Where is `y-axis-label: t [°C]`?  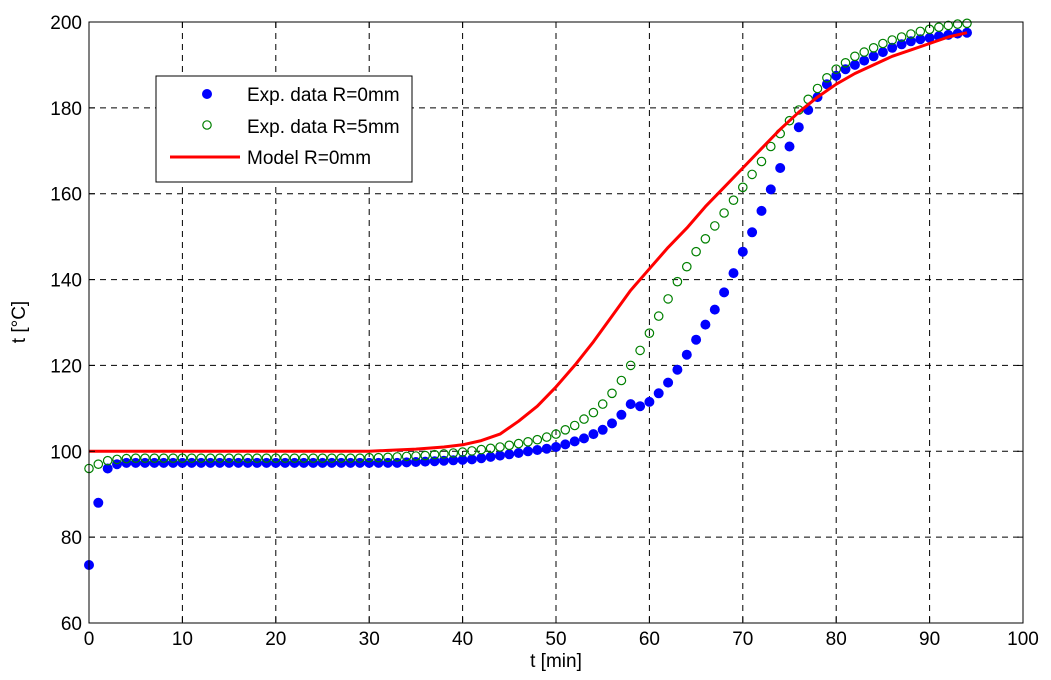
y-axis-label: t [°C] is located at coordinates (19, 322).